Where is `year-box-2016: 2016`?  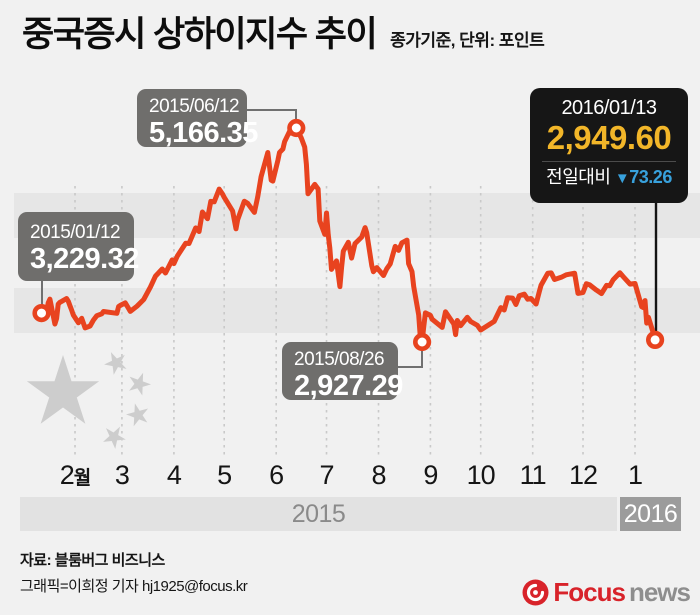
year-box-2016: 2016 is located at coordinates (650, 514).